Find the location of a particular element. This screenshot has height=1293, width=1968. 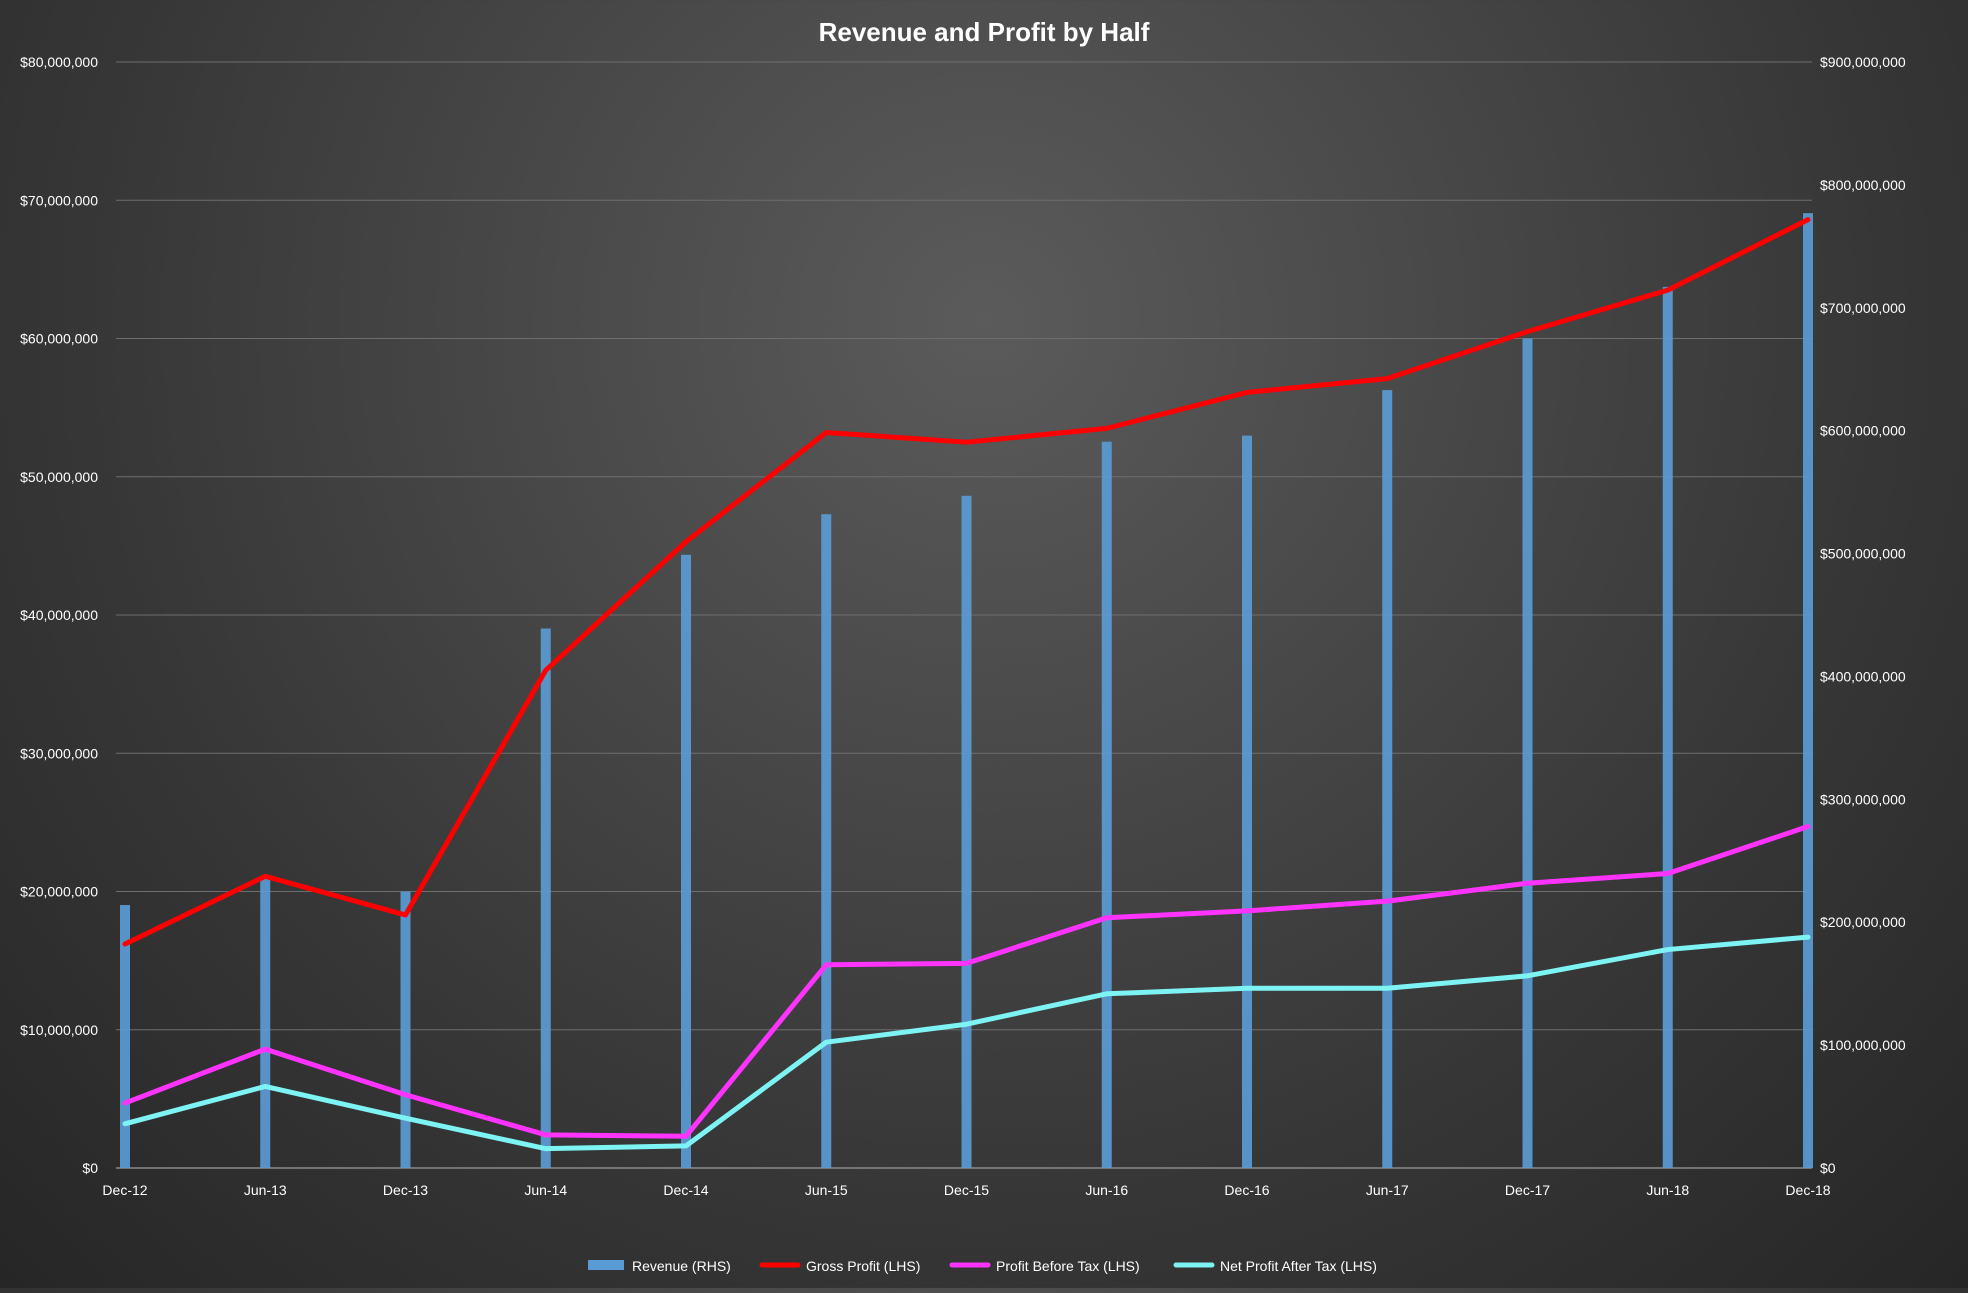

right-axis-tick-label: $400,000,000 is located at coordinates (1863, 676).